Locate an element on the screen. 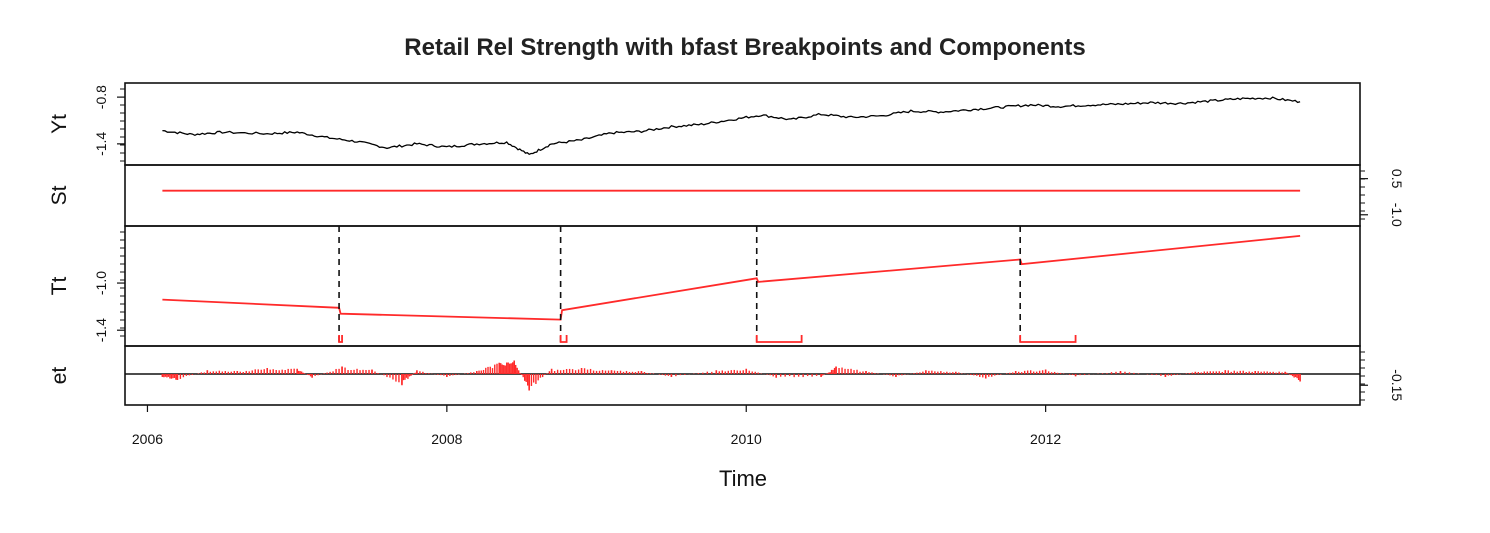 This screenshot has width=1490, height=533. x-axis: 2006 2008 2010 2012 is located at coordinates (596, 426).